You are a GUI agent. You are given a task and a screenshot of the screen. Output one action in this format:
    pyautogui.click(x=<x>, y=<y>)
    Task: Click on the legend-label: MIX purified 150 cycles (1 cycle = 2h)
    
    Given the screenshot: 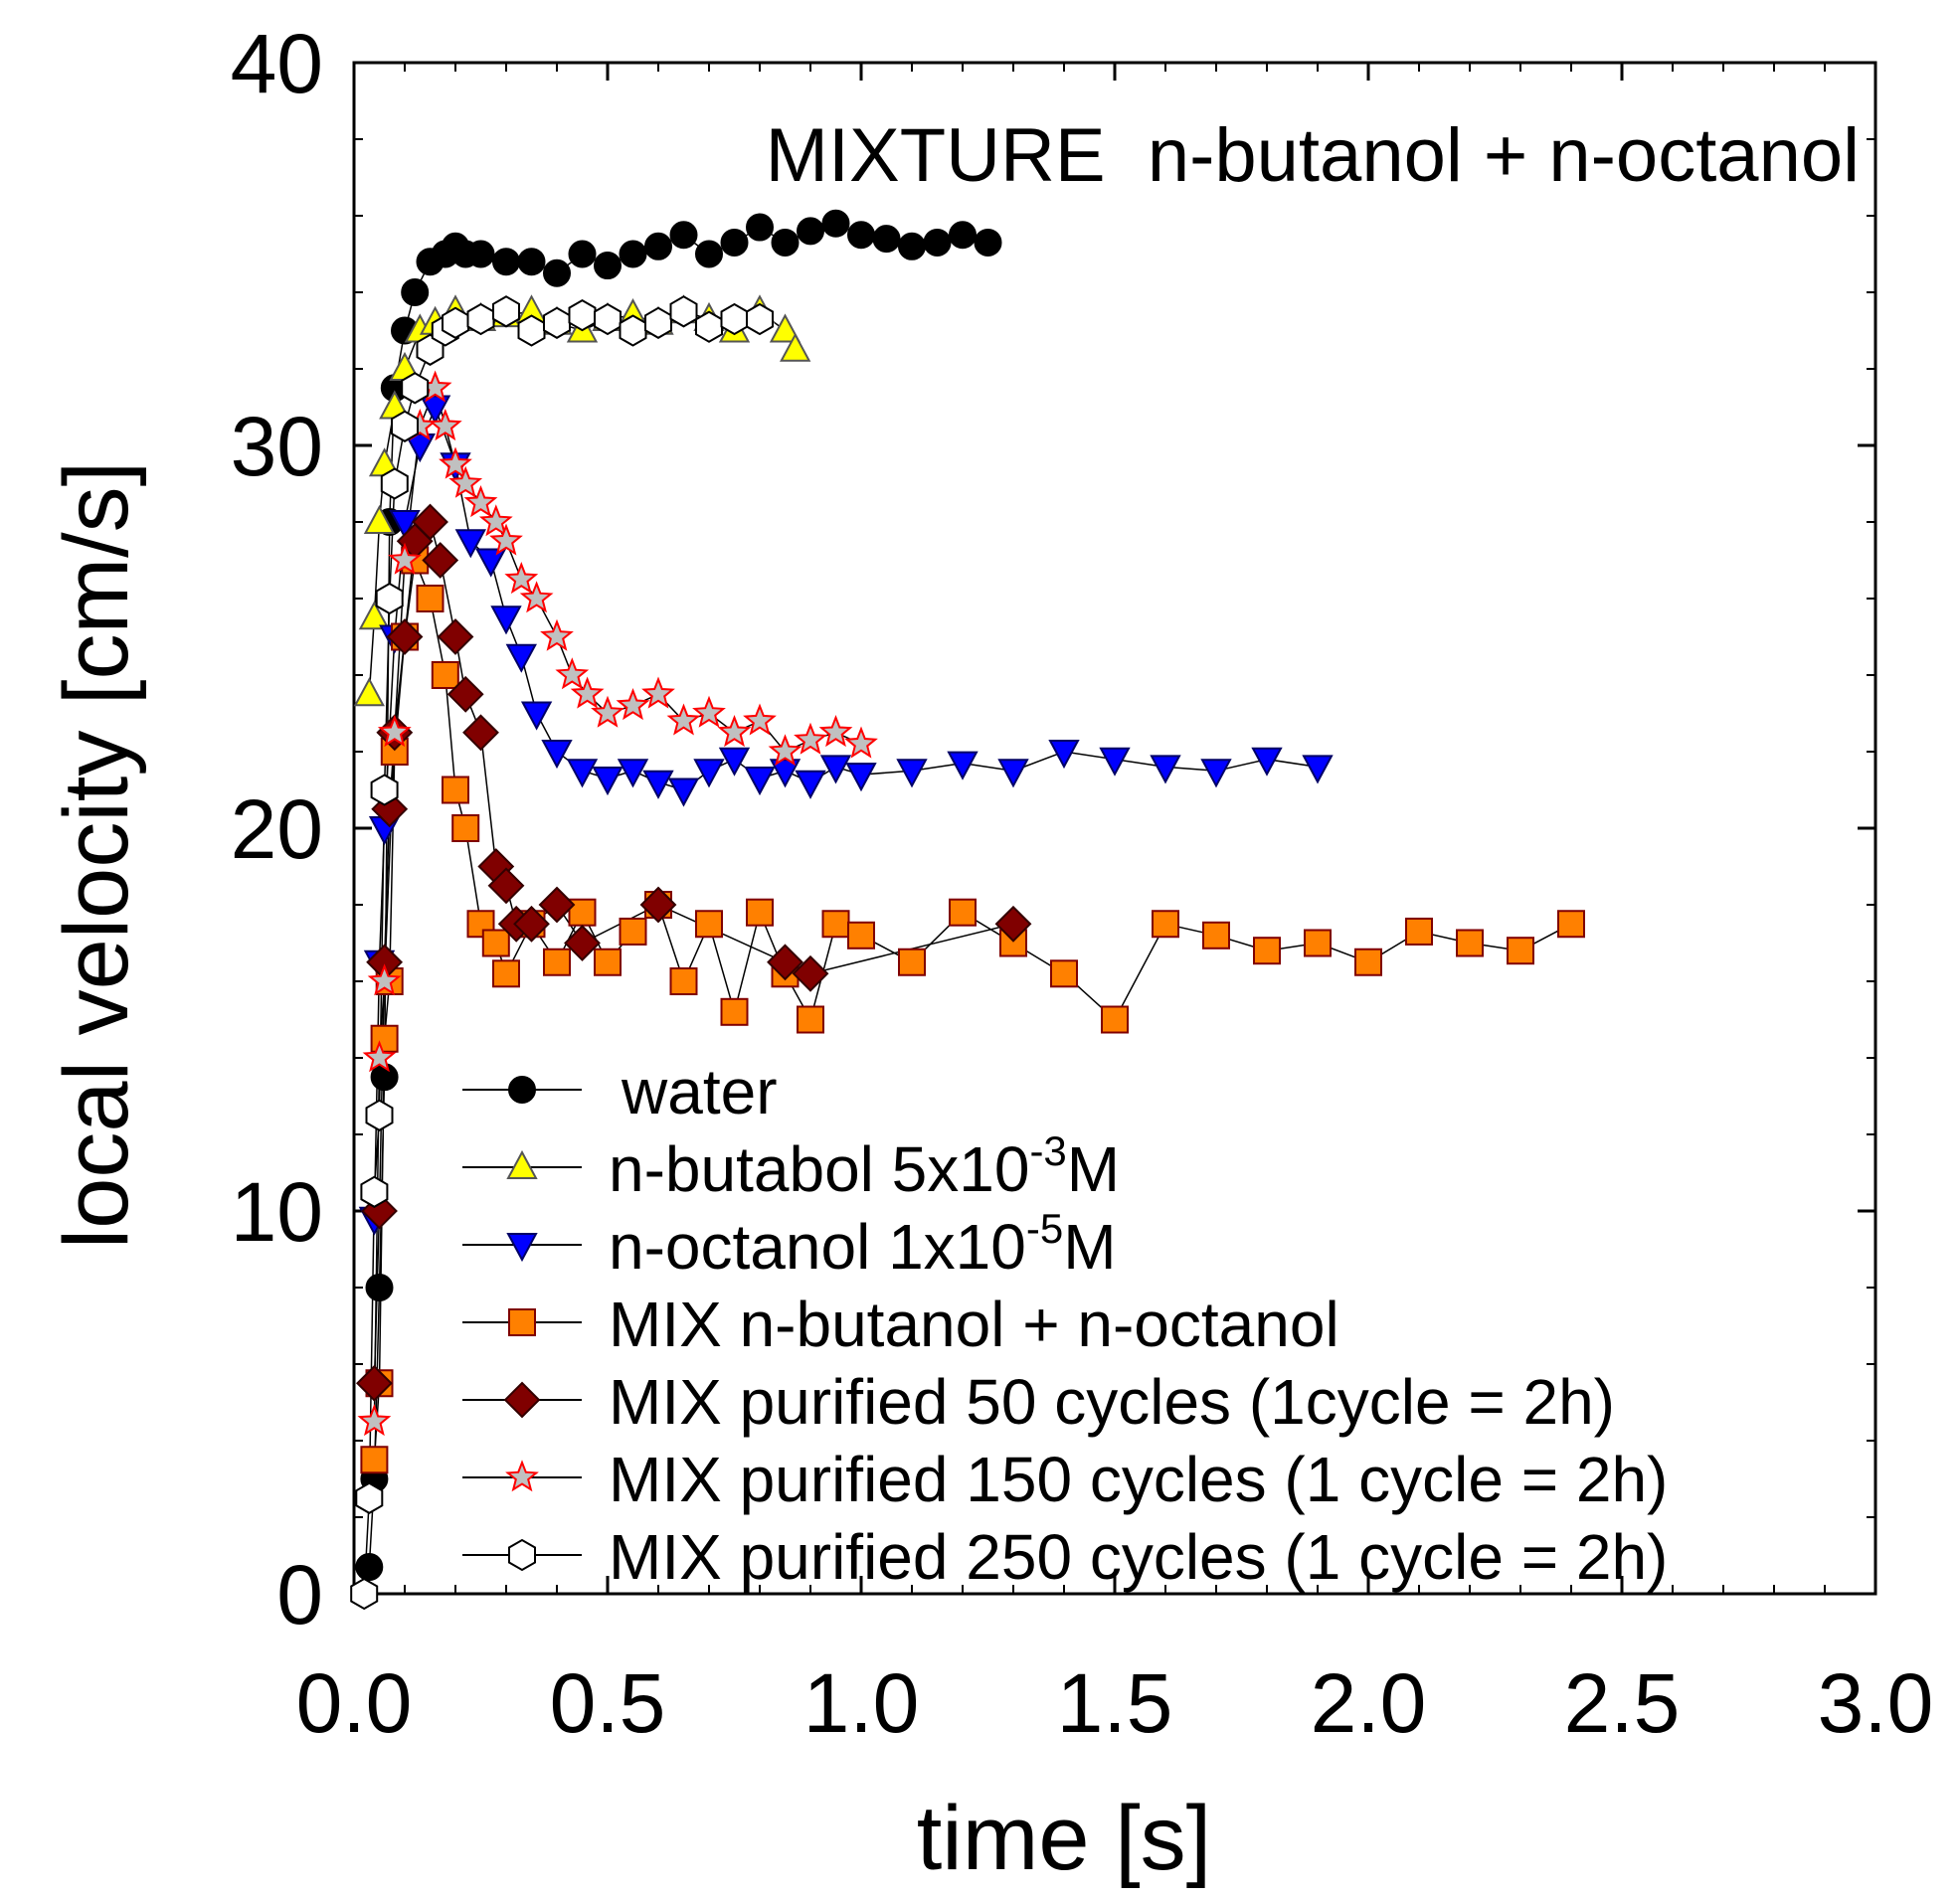 What is the action you would take?
    pyautogui.click(x=1138, y=1479)
    